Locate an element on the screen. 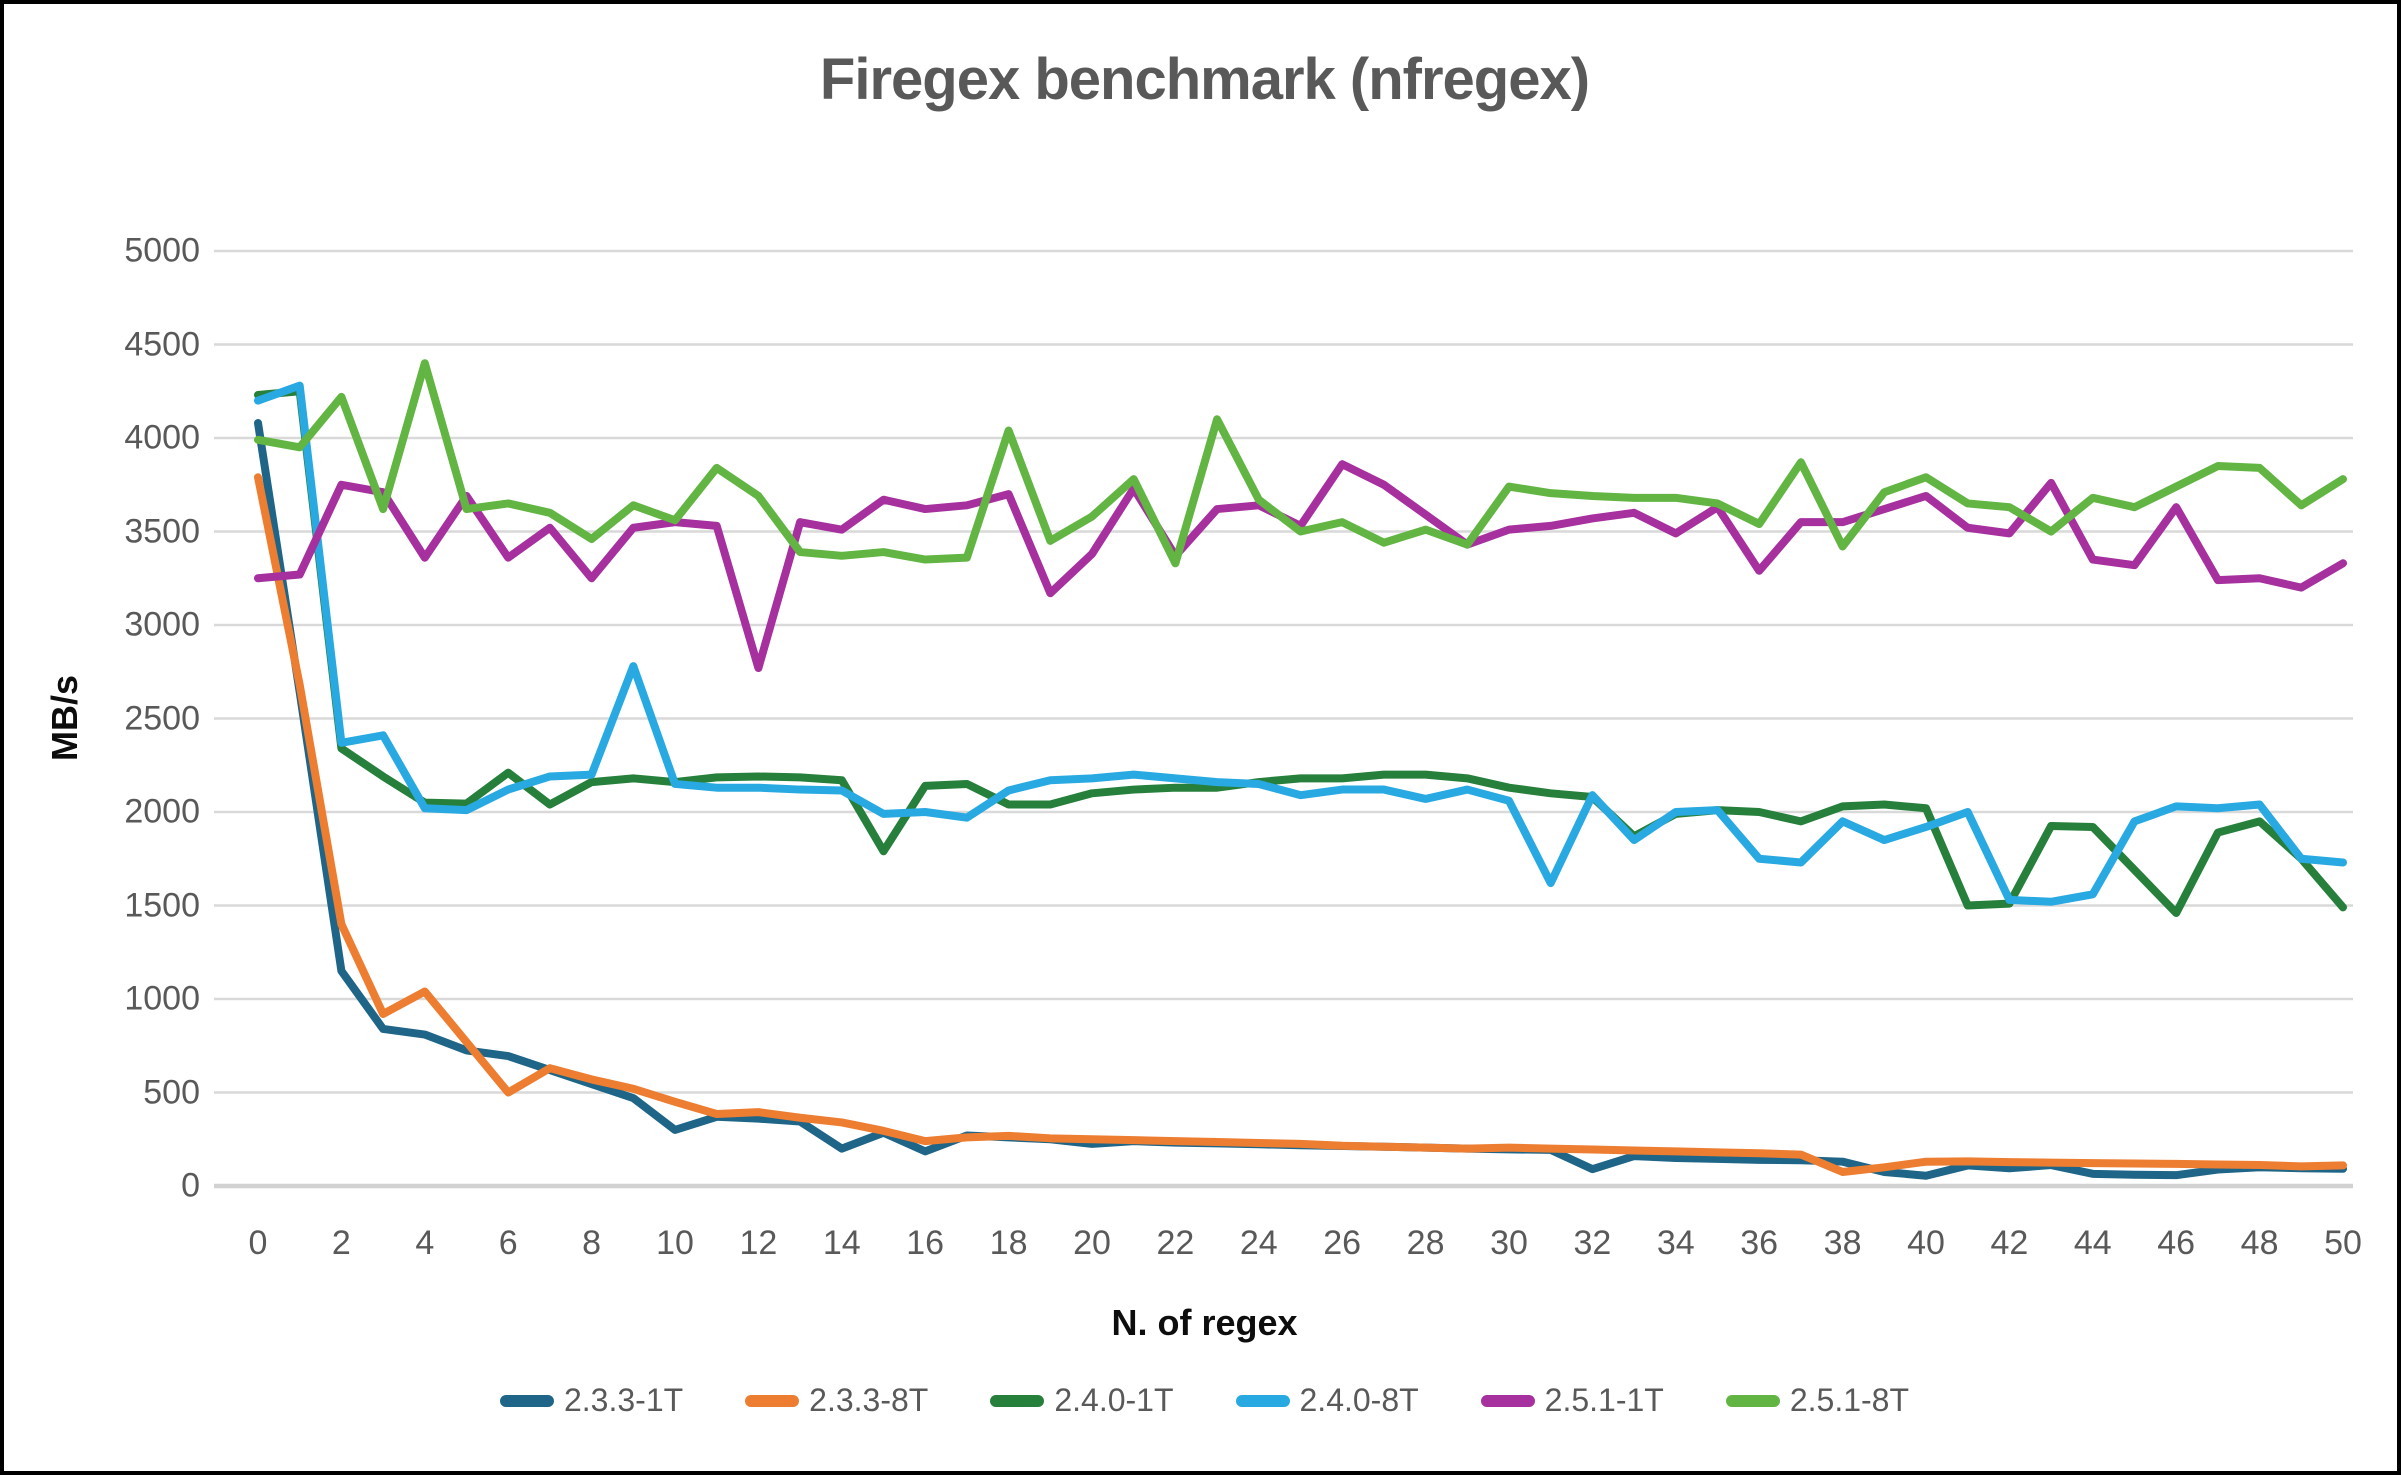 Image resolution: width=2401 pixels, height=1479 pixels. x-tick-label: 22 is located at coordinates (1175, 1243).